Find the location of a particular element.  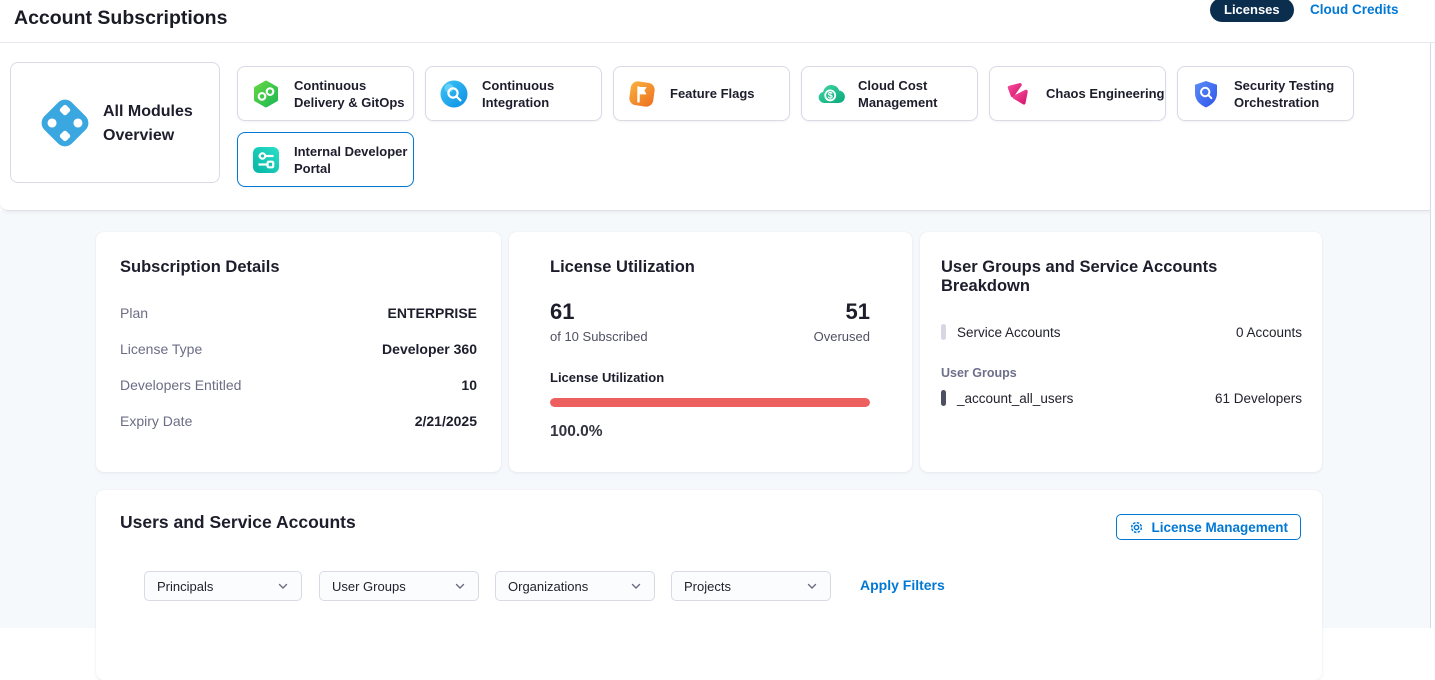

utilization-bar-track is located at coordinates (710, 402).